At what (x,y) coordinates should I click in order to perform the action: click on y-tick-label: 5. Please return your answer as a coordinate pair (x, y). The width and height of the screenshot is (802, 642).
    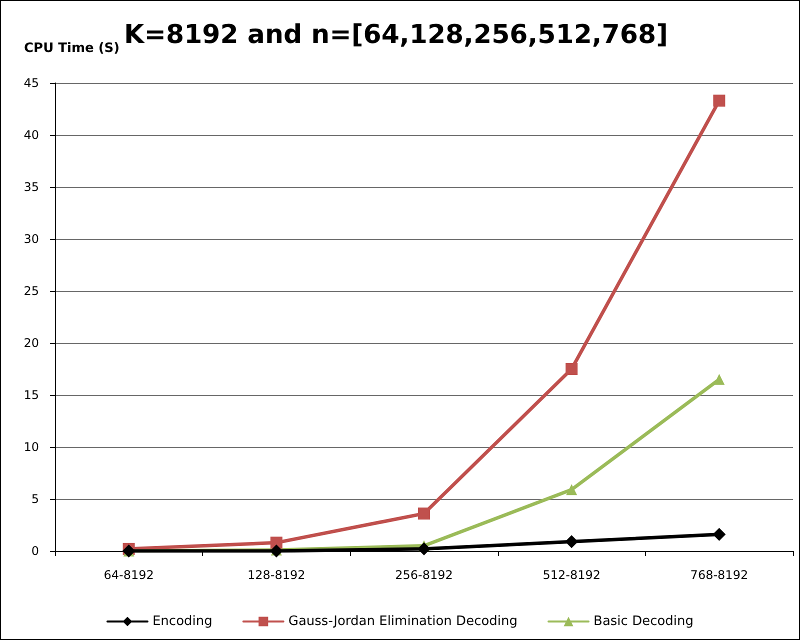
    Looking at the image, I should click on (35, 499).